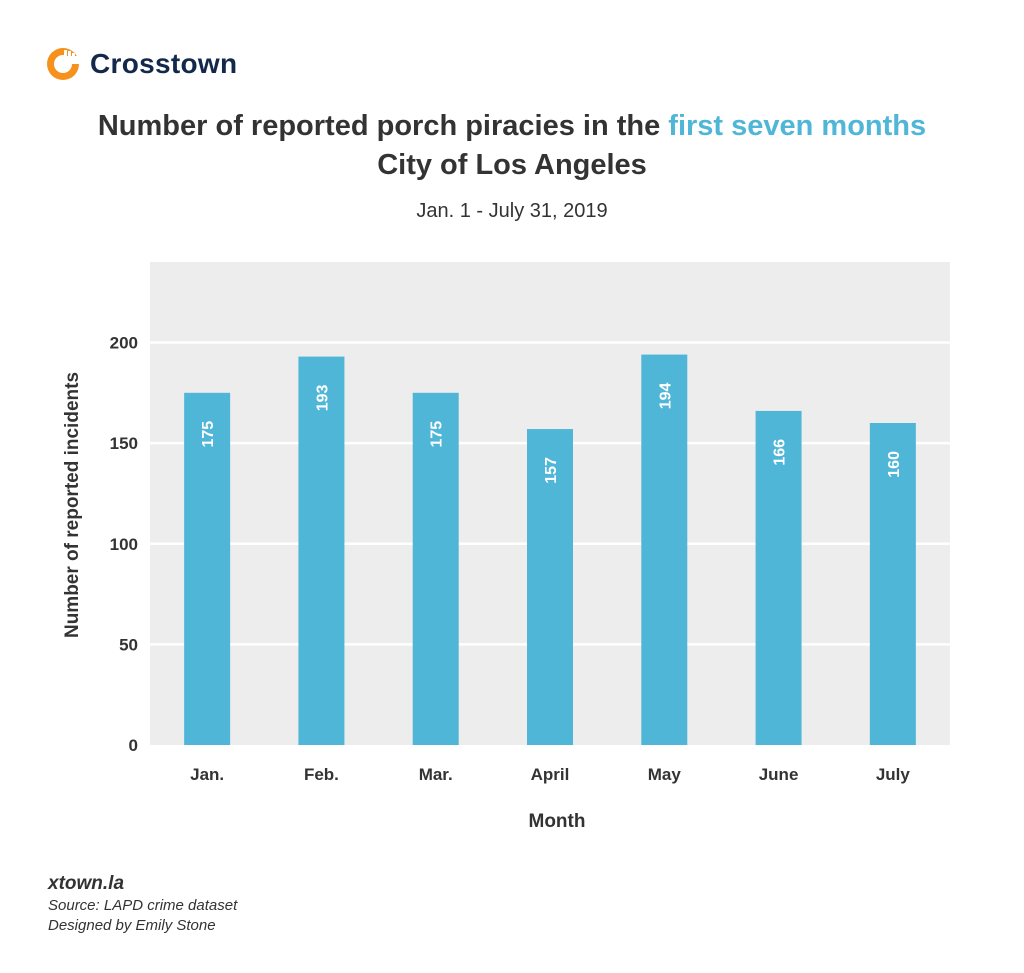 Image resolution: width=1024 pixels, height=973 pixels. Describe the element at coordinates (893, 774) in the screenshot. I see `x-tick-label: July` at that location.